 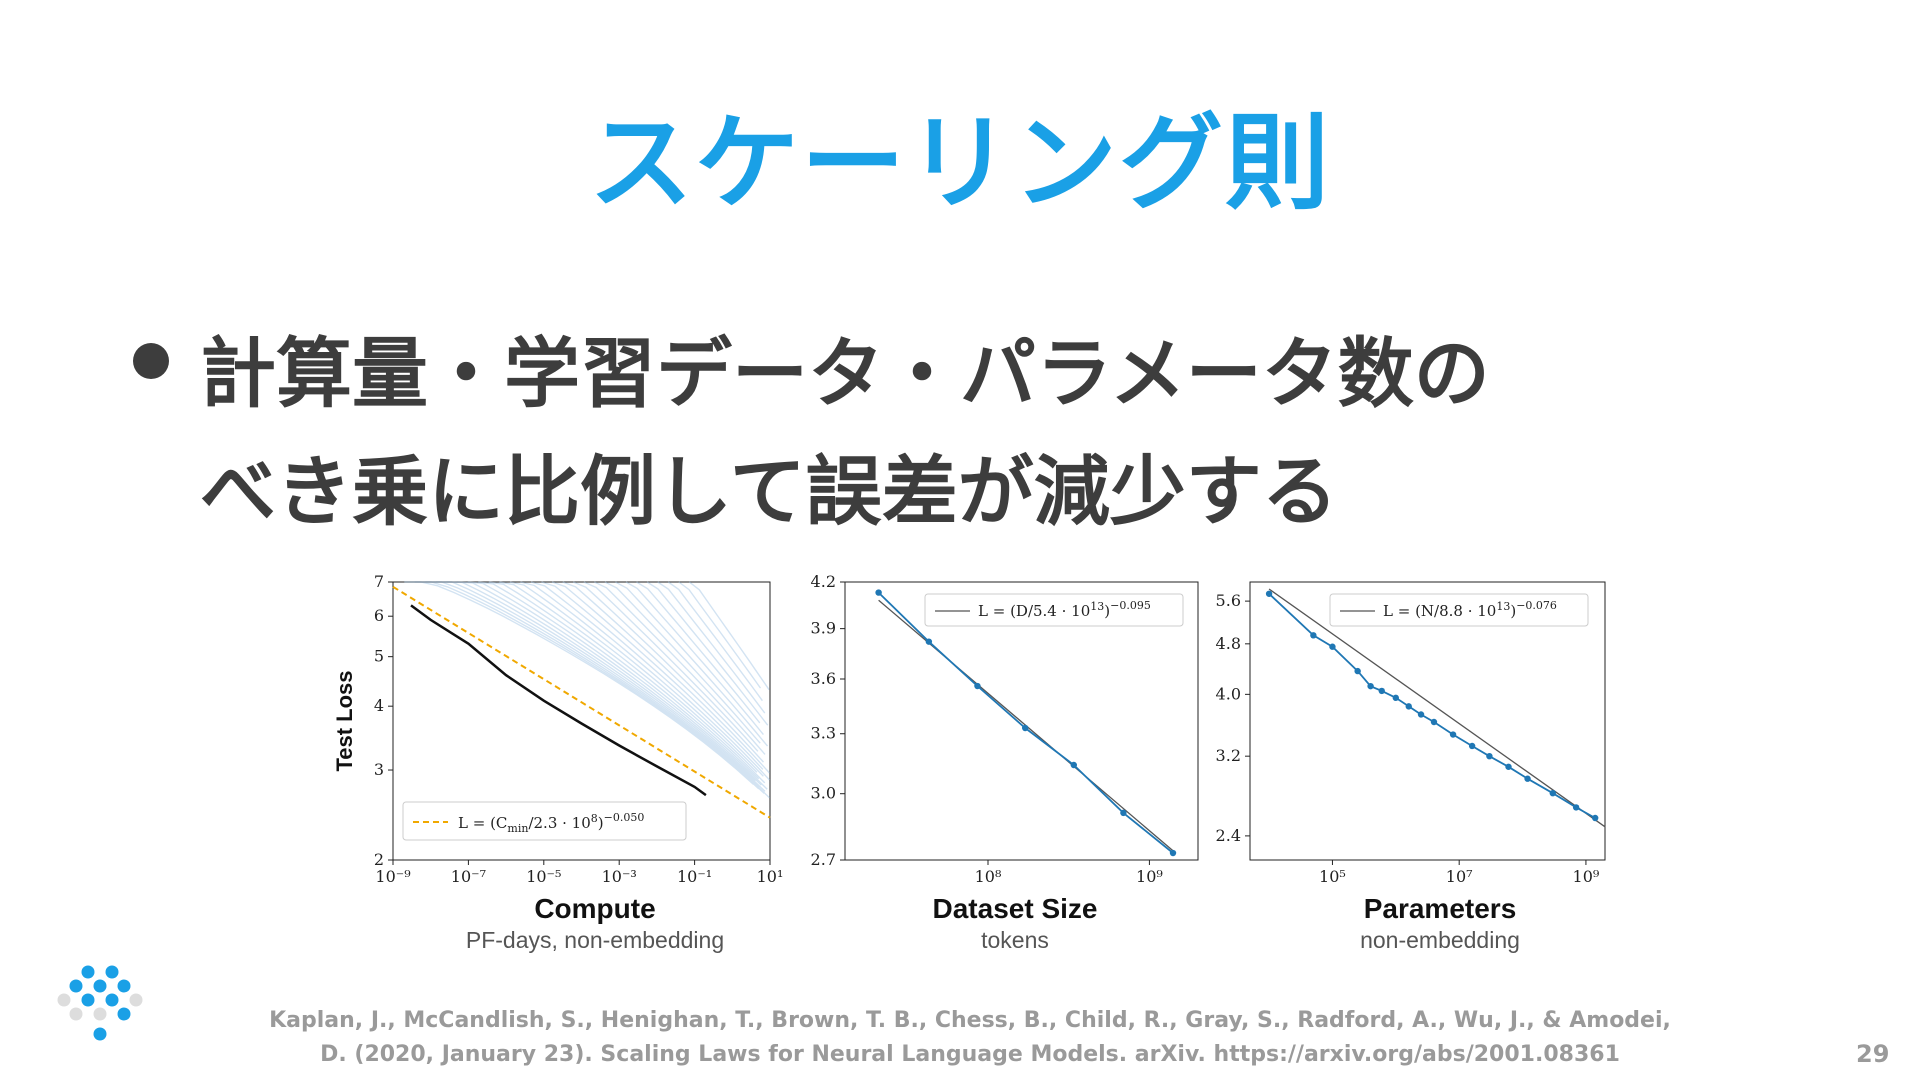 What do you see at coordinates (1440, 908) in the screenshot?
I see `parameters-xlabel: Parameters` at bounding box center [1440, 908].